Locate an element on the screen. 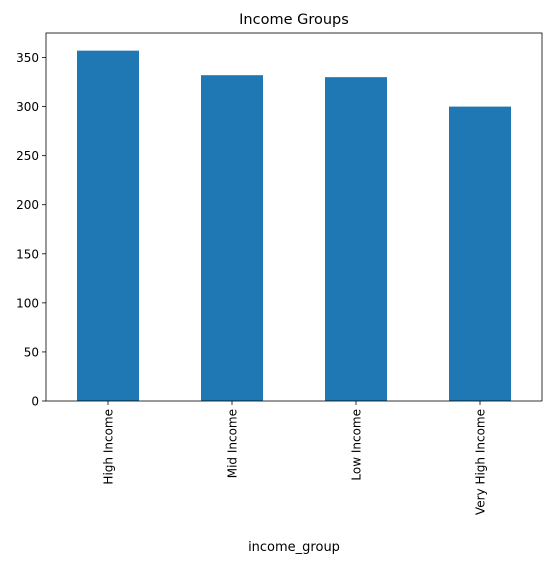  bar-low-income is located at coordinates (356, 239).